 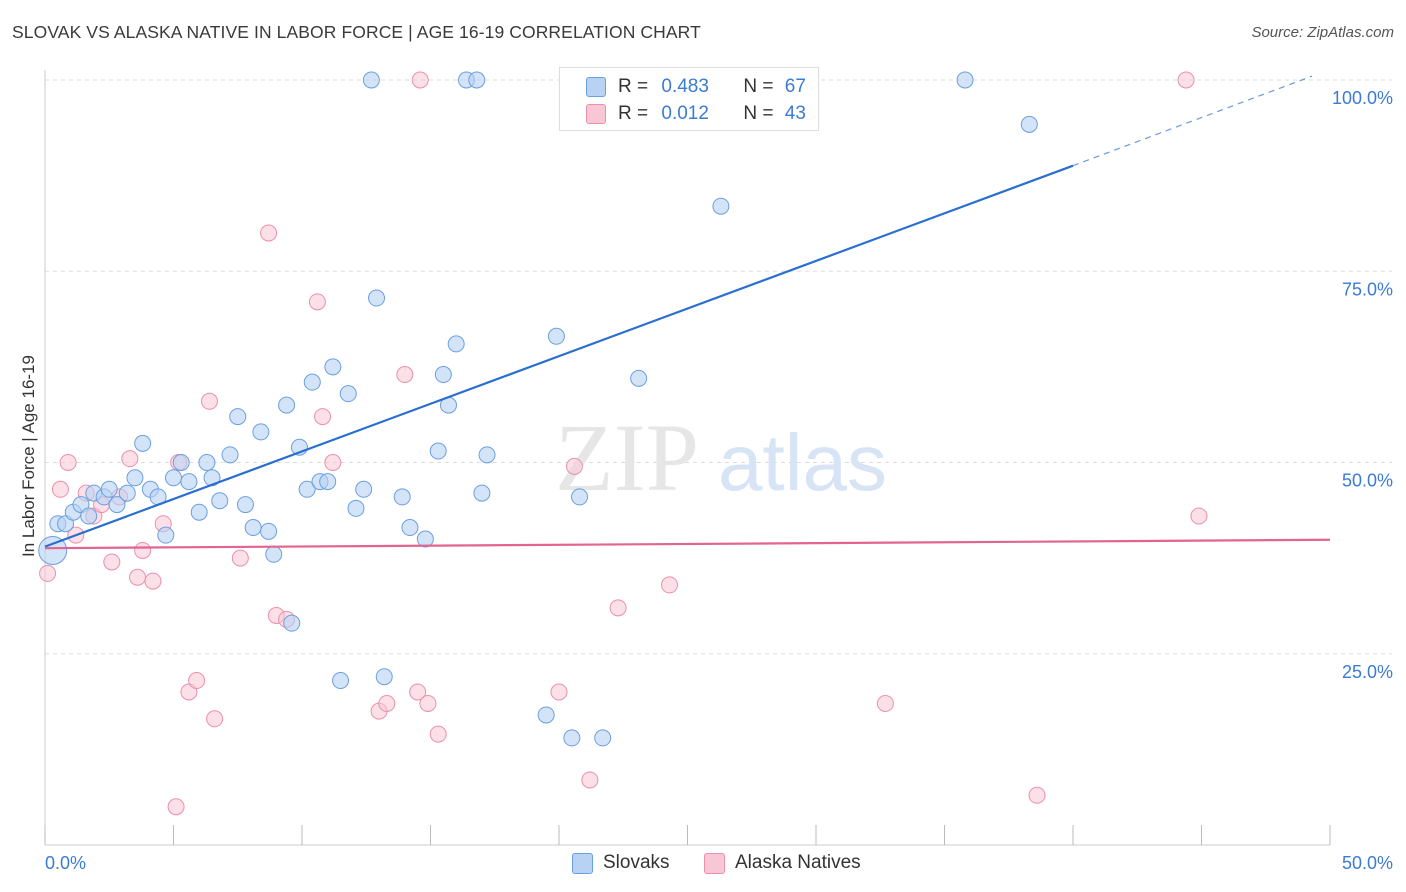 I want to click on r-value: 0.012, so click(x=685, y=113).